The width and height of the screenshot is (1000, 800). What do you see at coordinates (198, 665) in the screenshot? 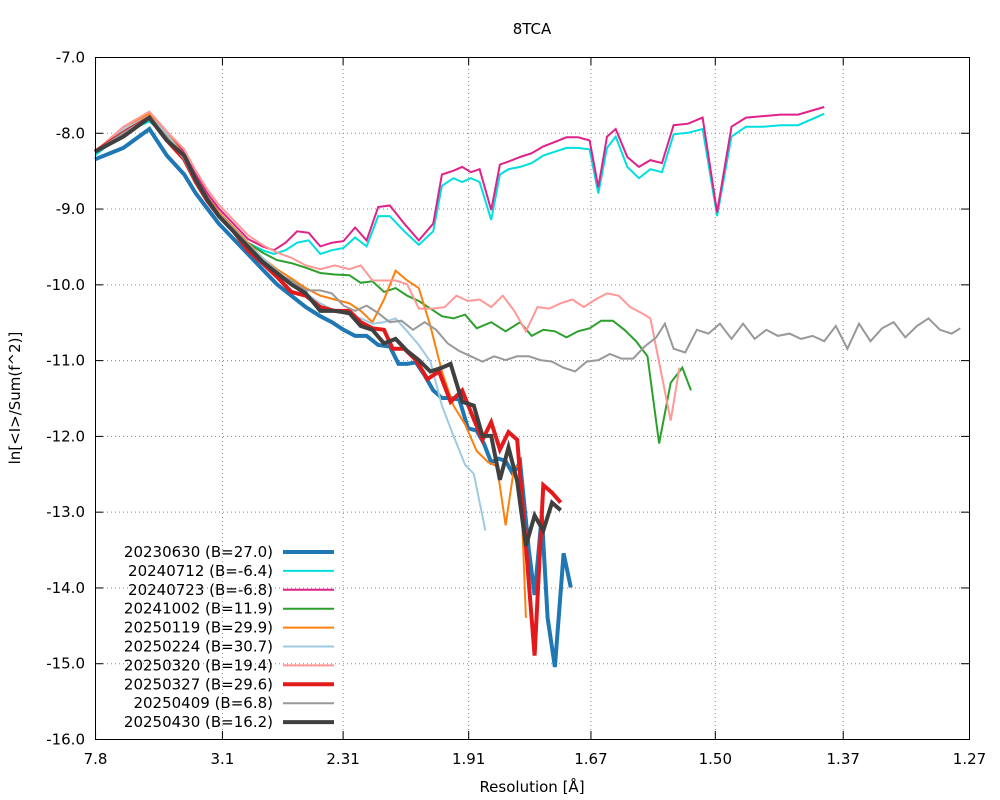
I see `legend-label: 20250320 (B=19.4)` at bounding box center [198, 665].